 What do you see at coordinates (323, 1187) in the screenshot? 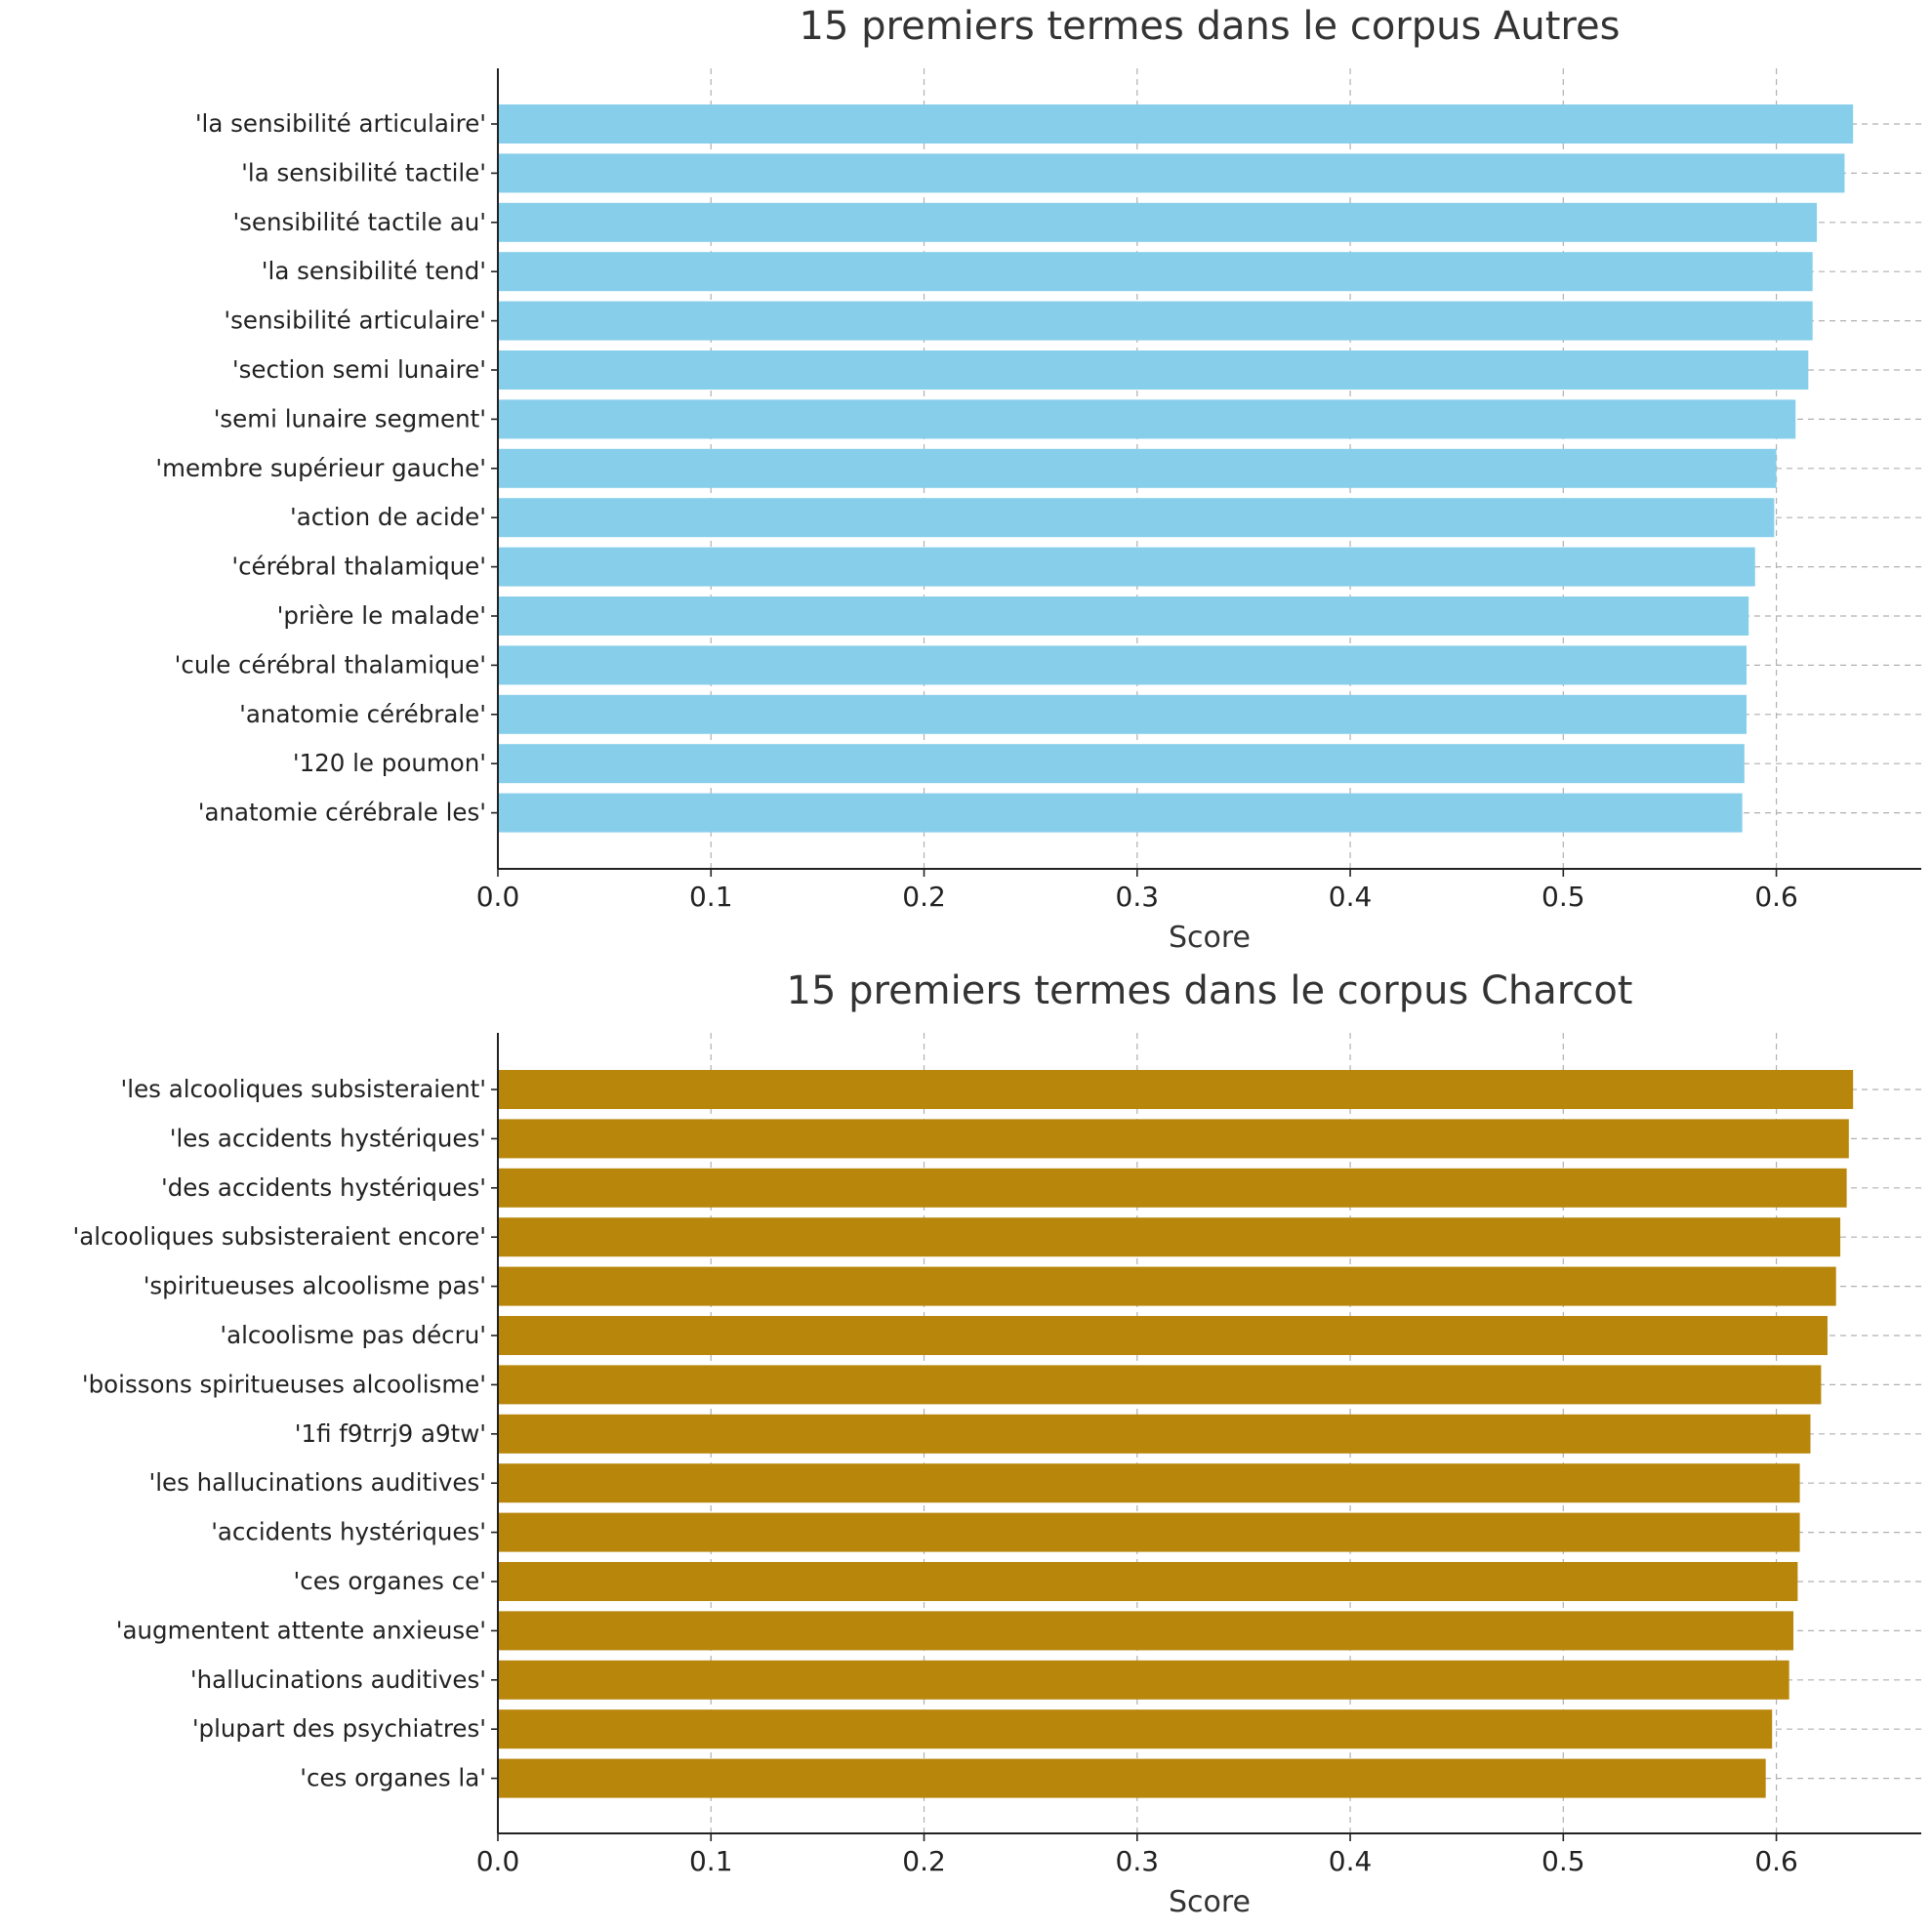
I see `y-tick-label: 'des accidents hystériques'` at bounding box center [323, 1187].